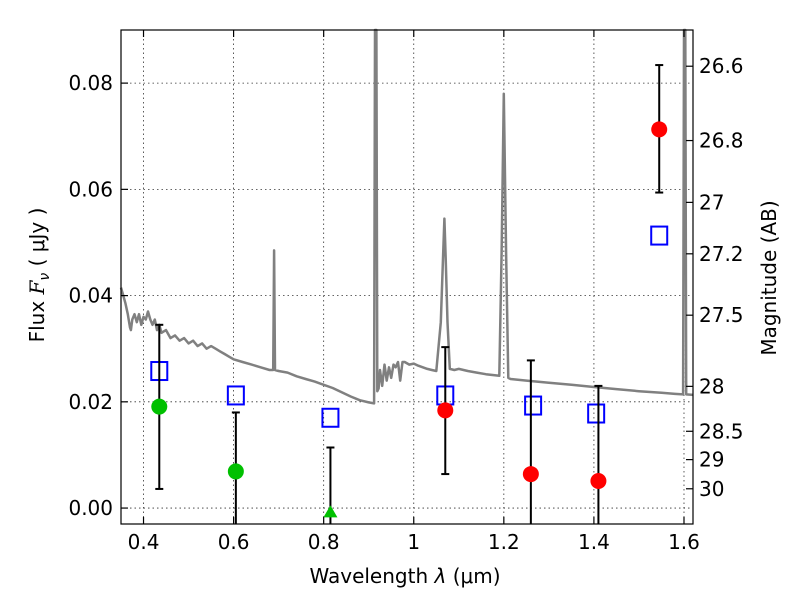 The height and width of the screenshot is (600, 800). Describe the element at coordinates (404, 576) in the screenshot. I see `x-axis-title: Wavelength λ (μm)` at that location.